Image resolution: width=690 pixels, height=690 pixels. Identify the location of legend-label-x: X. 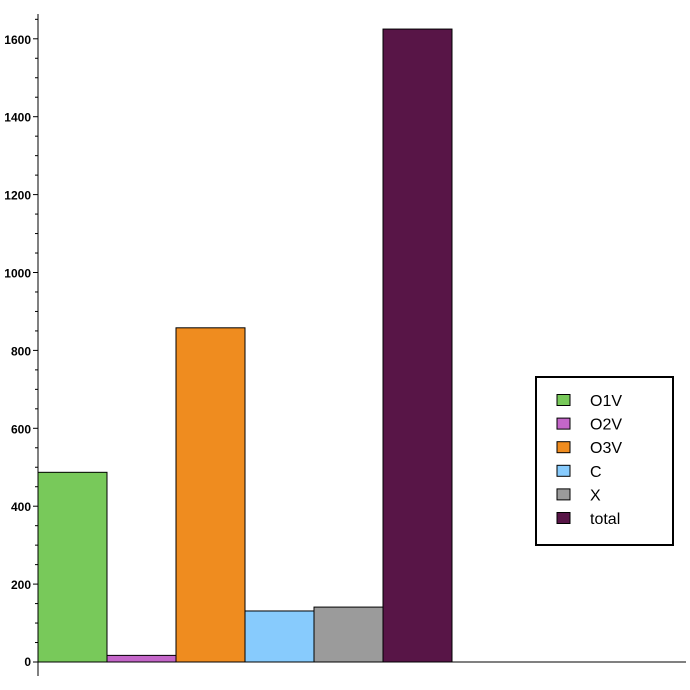
(595, 495).